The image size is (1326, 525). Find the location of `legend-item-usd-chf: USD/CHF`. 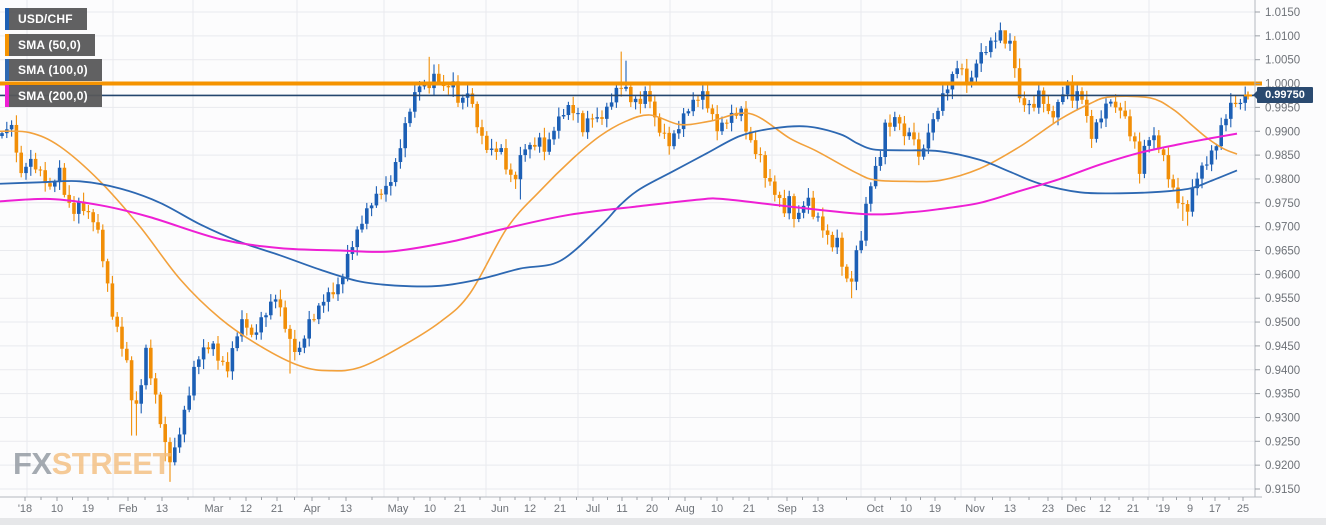

legend-item-usd-chf: USD/CHF is located at coordinates (46, 19).